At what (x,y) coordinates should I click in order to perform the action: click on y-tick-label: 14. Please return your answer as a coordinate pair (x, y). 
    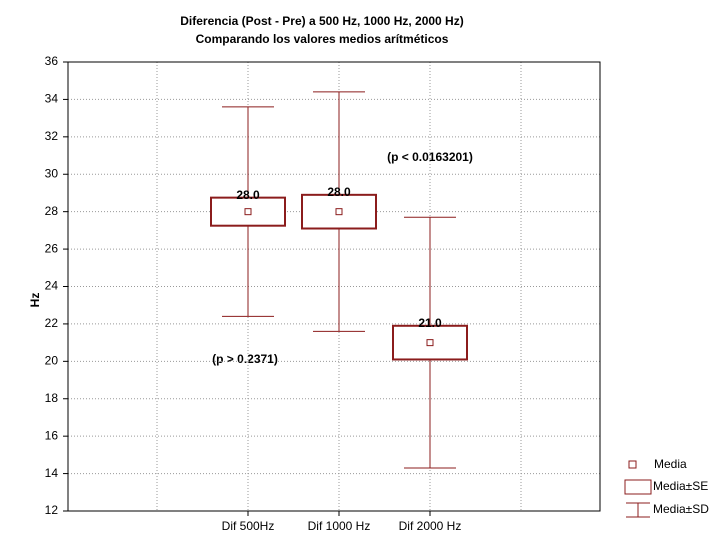
    Looking at the image, I should click on (52, 473).